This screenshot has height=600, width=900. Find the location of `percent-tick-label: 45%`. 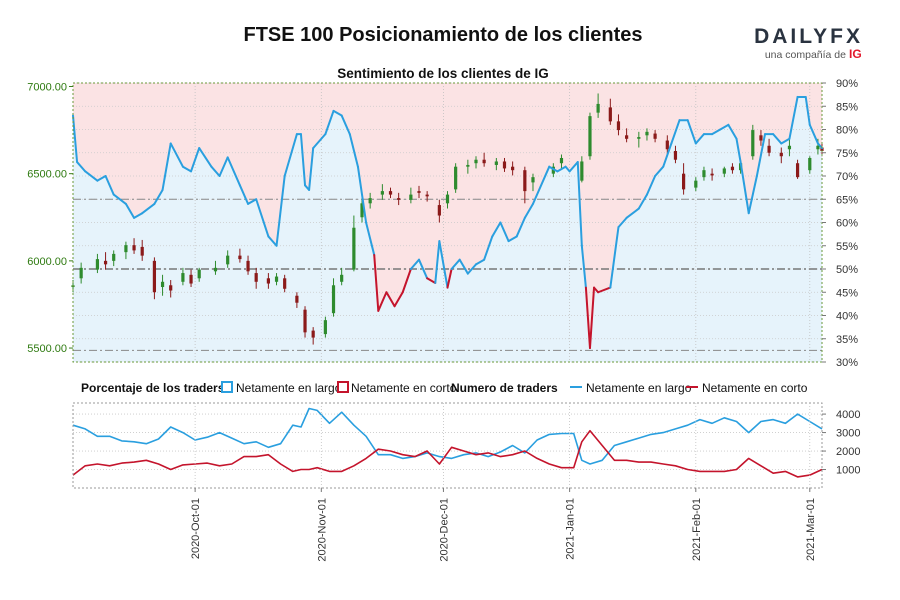

percent-tick-label: 45% is located at coordinates (847, 293).